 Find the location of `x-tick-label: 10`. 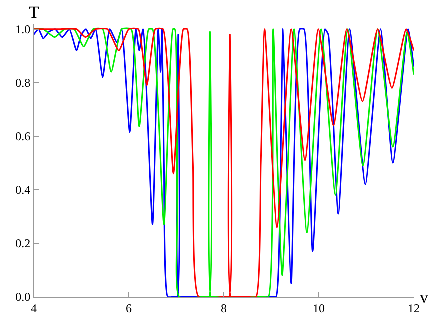

x-tick-label: 10 is located at coordinates (319, 308).